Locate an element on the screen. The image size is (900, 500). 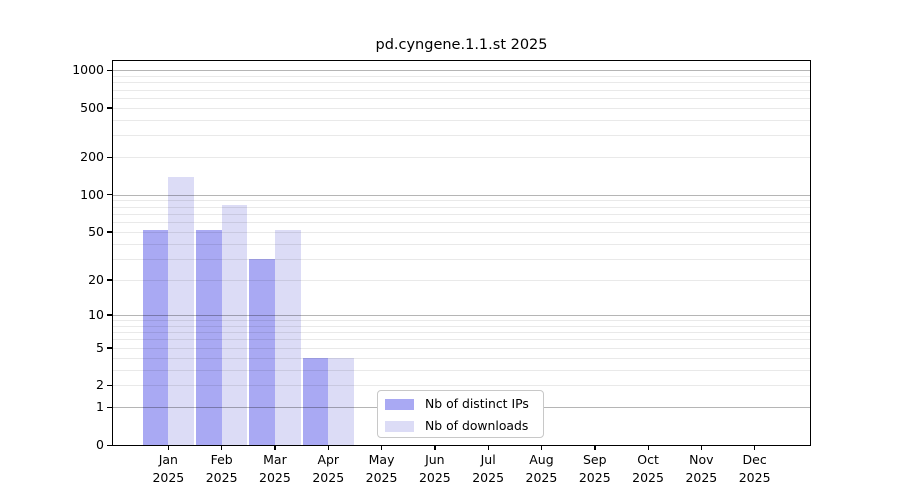
y-tick-label: 1 is located at coordinates (100, 407).